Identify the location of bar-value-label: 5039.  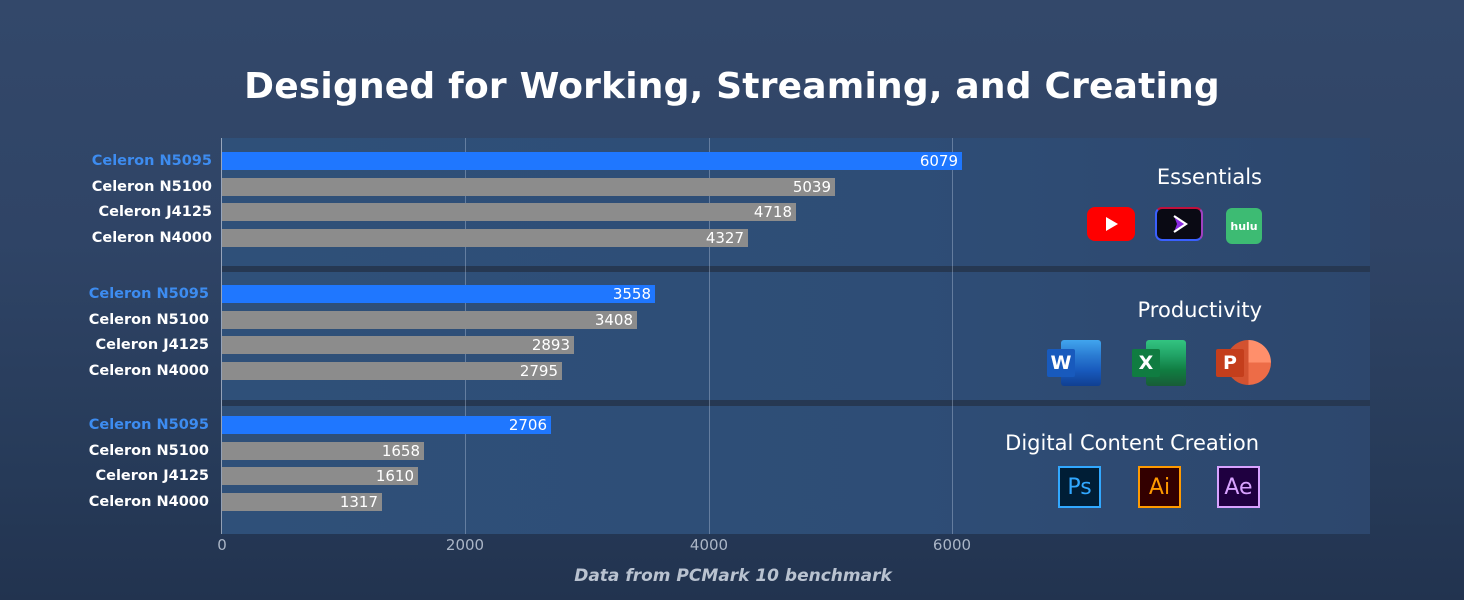
(811, 186).